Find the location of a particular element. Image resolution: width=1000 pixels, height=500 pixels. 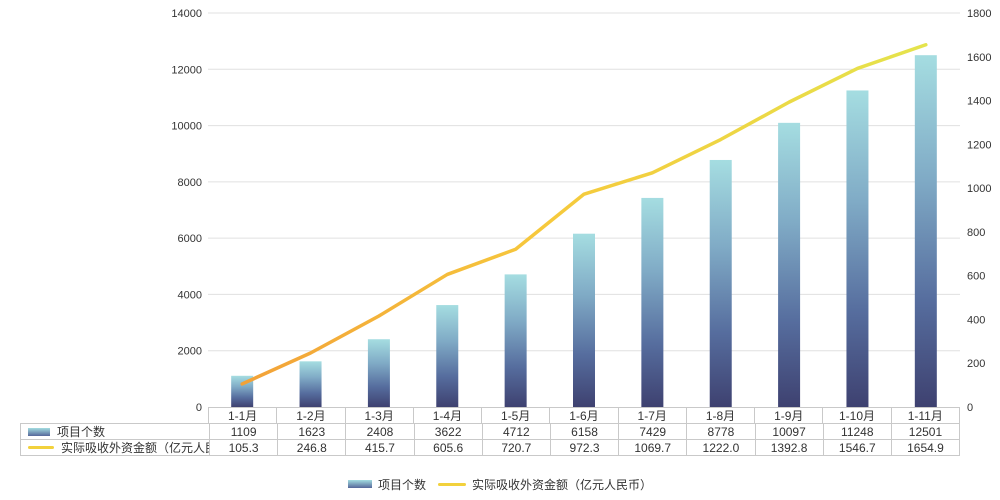

chart-legend: 项目个数 实际吸收外资金额（亿元人民币） is located at coordinates (500, 484).